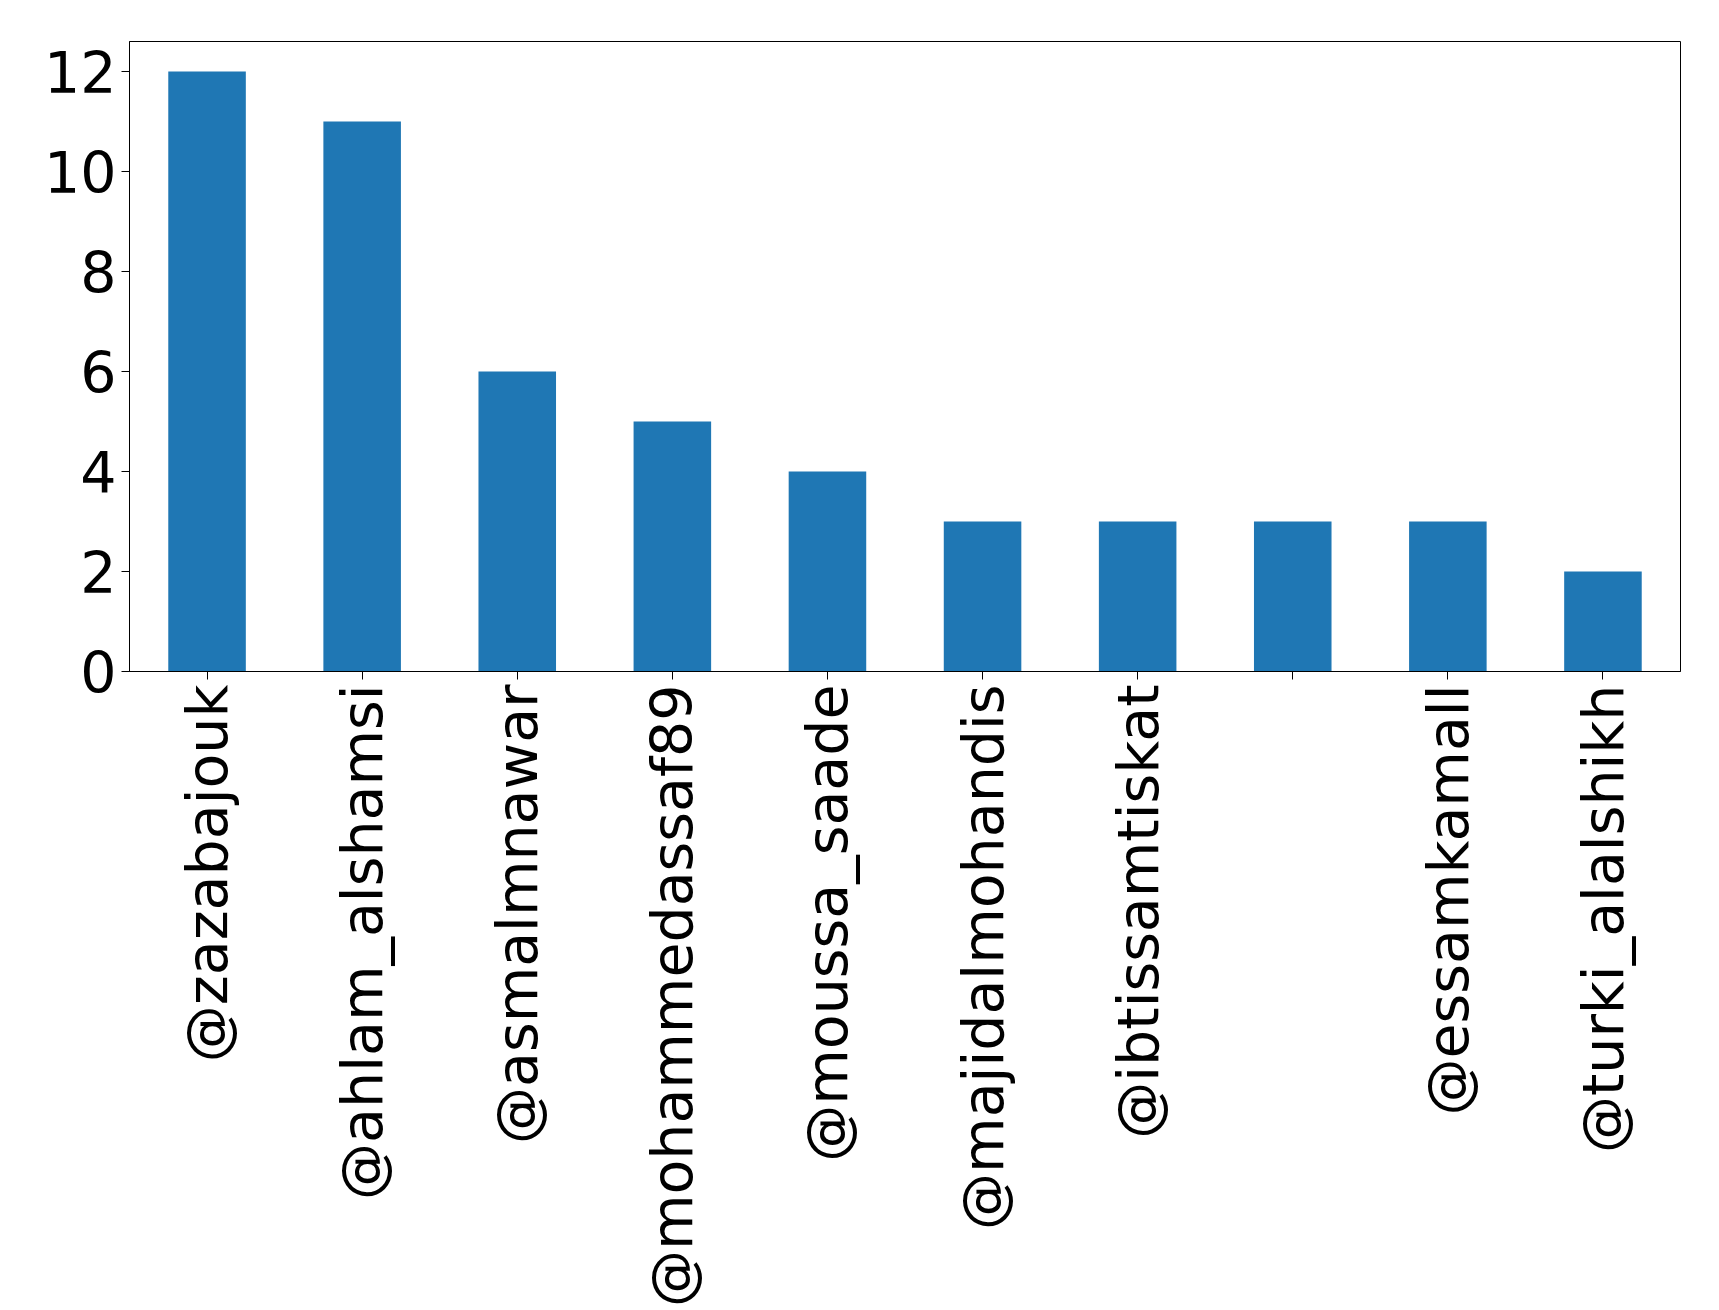 This screenshot has height=1310, width=1719. Describe the element at coordinates (98, 372) in the screenshot. I see `y-tick-label: 6` at that location.